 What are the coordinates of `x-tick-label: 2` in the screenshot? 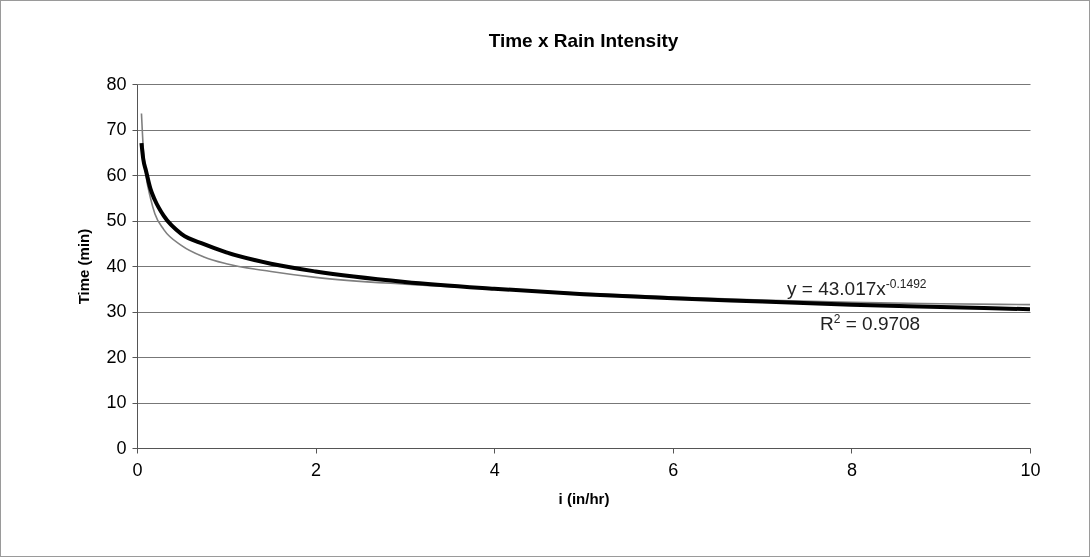 It's located at (316, 469).